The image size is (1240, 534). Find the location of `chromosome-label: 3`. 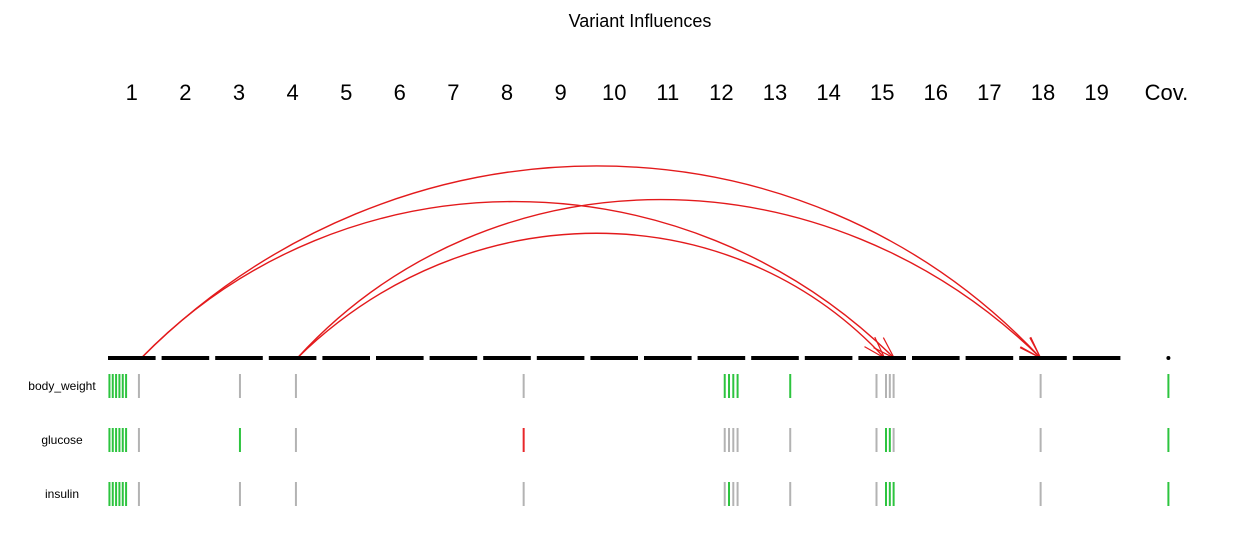

chromosome-label: 3 is located at coordinates (239, 92).